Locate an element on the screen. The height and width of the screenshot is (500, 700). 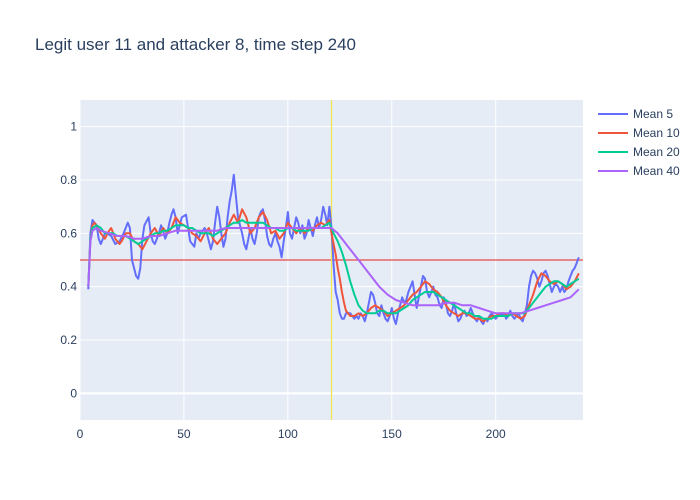
x-tick-label: 50 is located at coordinates (184, 434).